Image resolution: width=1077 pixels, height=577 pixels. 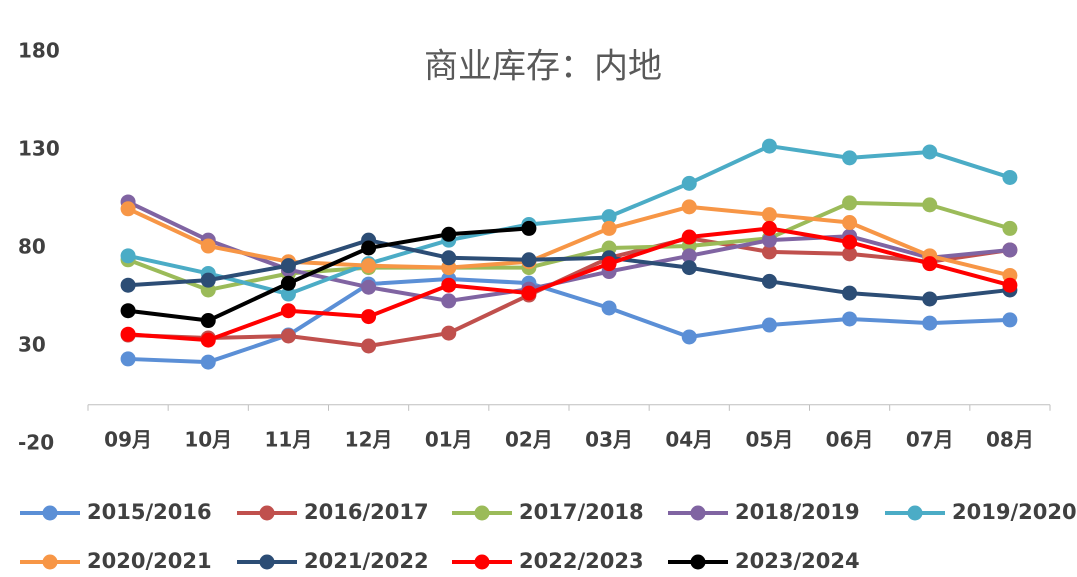 I want to click on x-tick-label: 02月, so click(x=529, y=440).